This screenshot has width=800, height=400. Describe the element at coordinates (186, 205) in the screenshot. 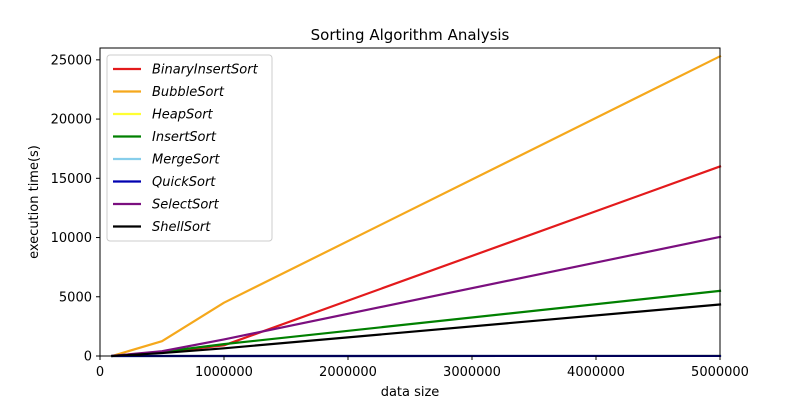

I see `legend-label-selectsort: SelectSort` at that location.